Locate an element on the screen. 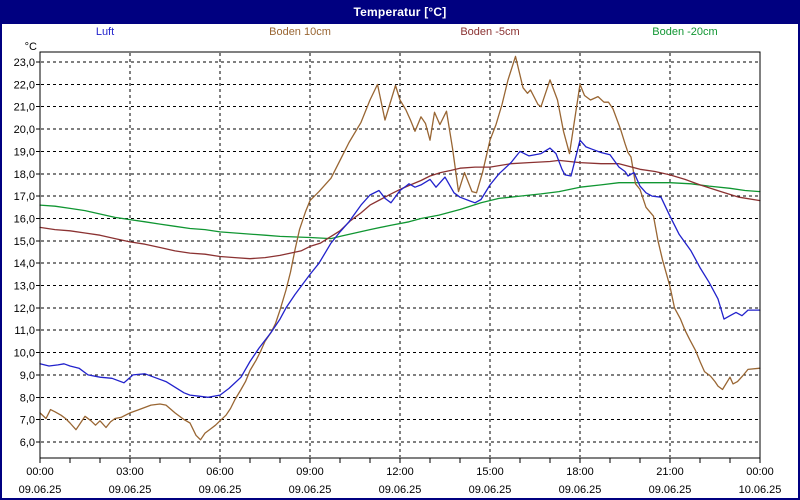 The width and height of the screenshot is (800, 500). y-tick-label: 6,0 is located at coordinates (27, 443).